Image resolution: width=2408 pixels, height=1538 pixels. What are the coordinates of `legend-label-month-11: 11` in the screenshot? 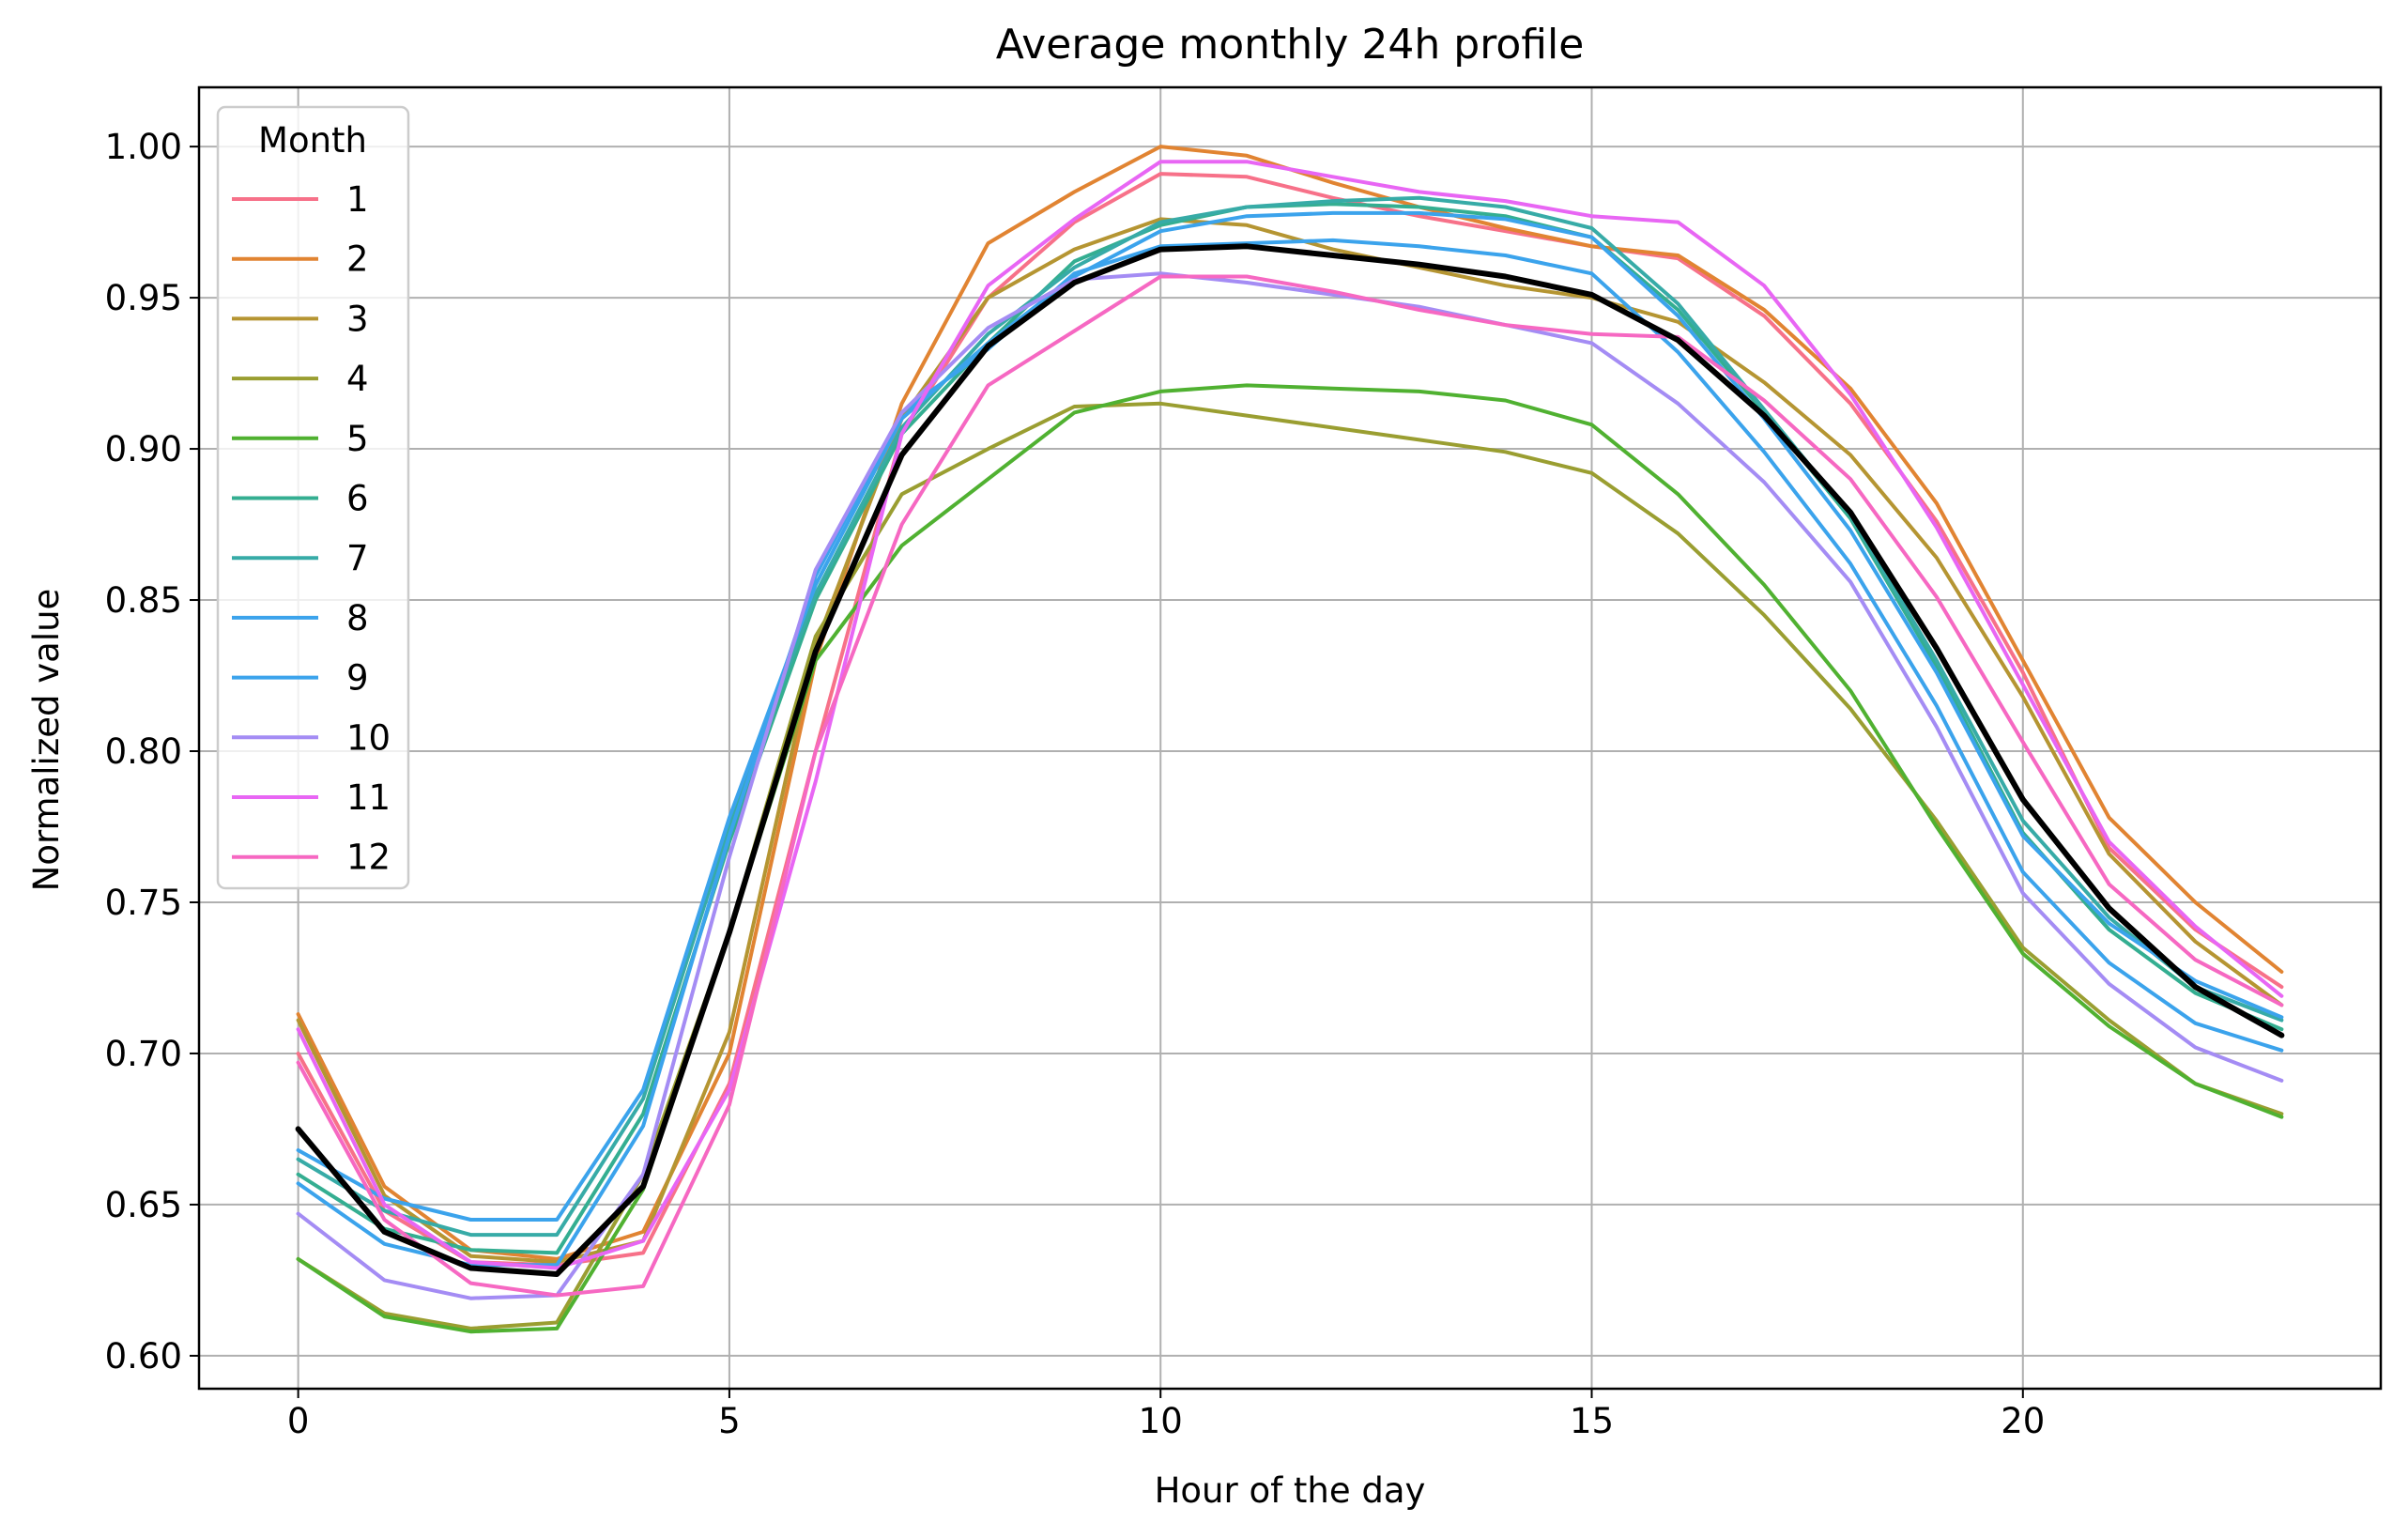 It's located at (368, 797).